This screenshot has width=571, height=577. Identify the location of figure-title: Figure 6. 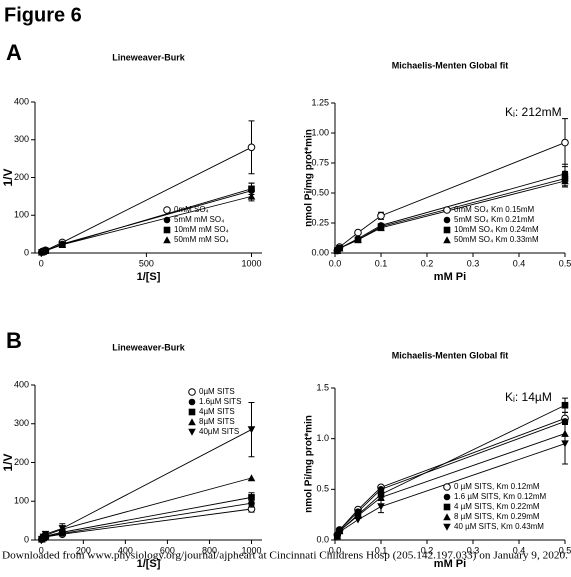
(43, 15).